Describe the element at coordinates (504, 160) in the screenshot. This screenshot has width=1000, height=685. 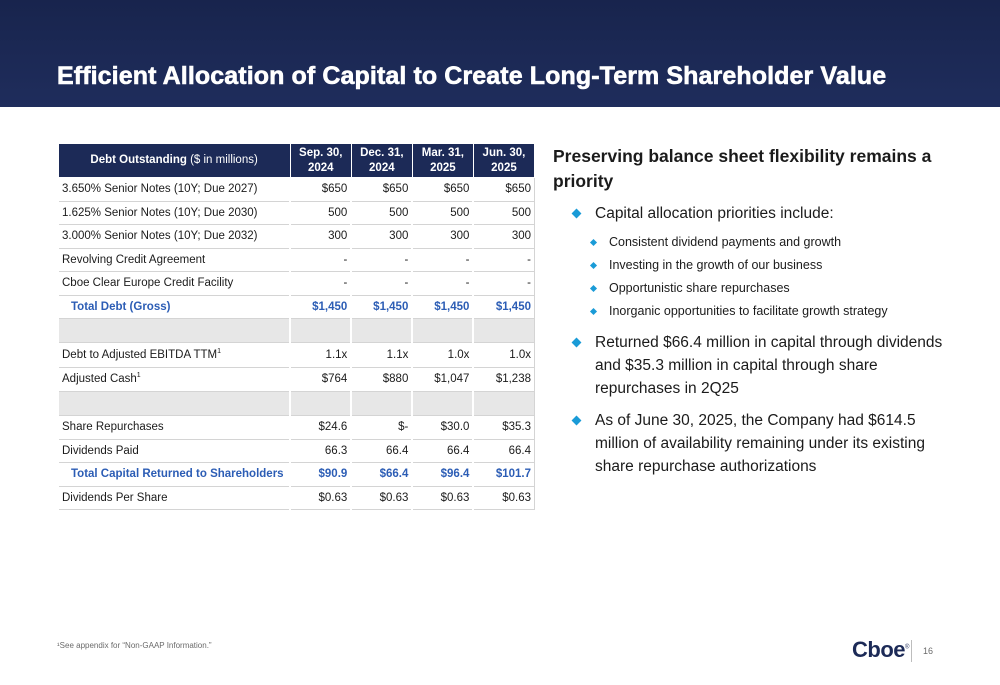
I see `column-header-jun-2025: Jun. 30, 2025` at that location.